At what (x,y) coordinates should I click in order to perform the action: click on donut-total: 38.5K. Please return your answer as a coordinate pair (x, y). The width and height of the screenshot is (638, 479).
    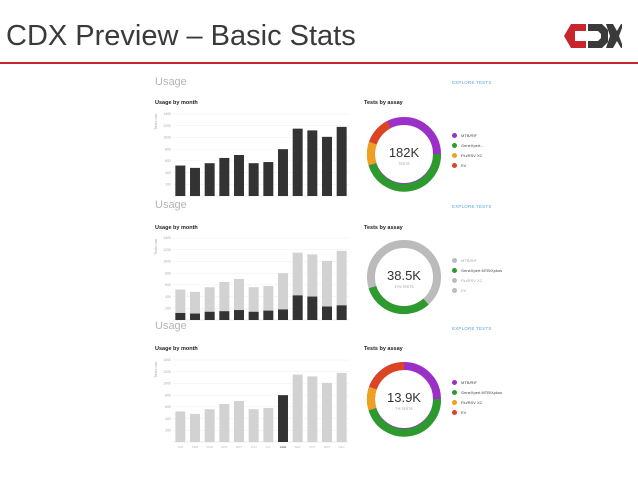
    Looking at the image, I should click on (404, 275).